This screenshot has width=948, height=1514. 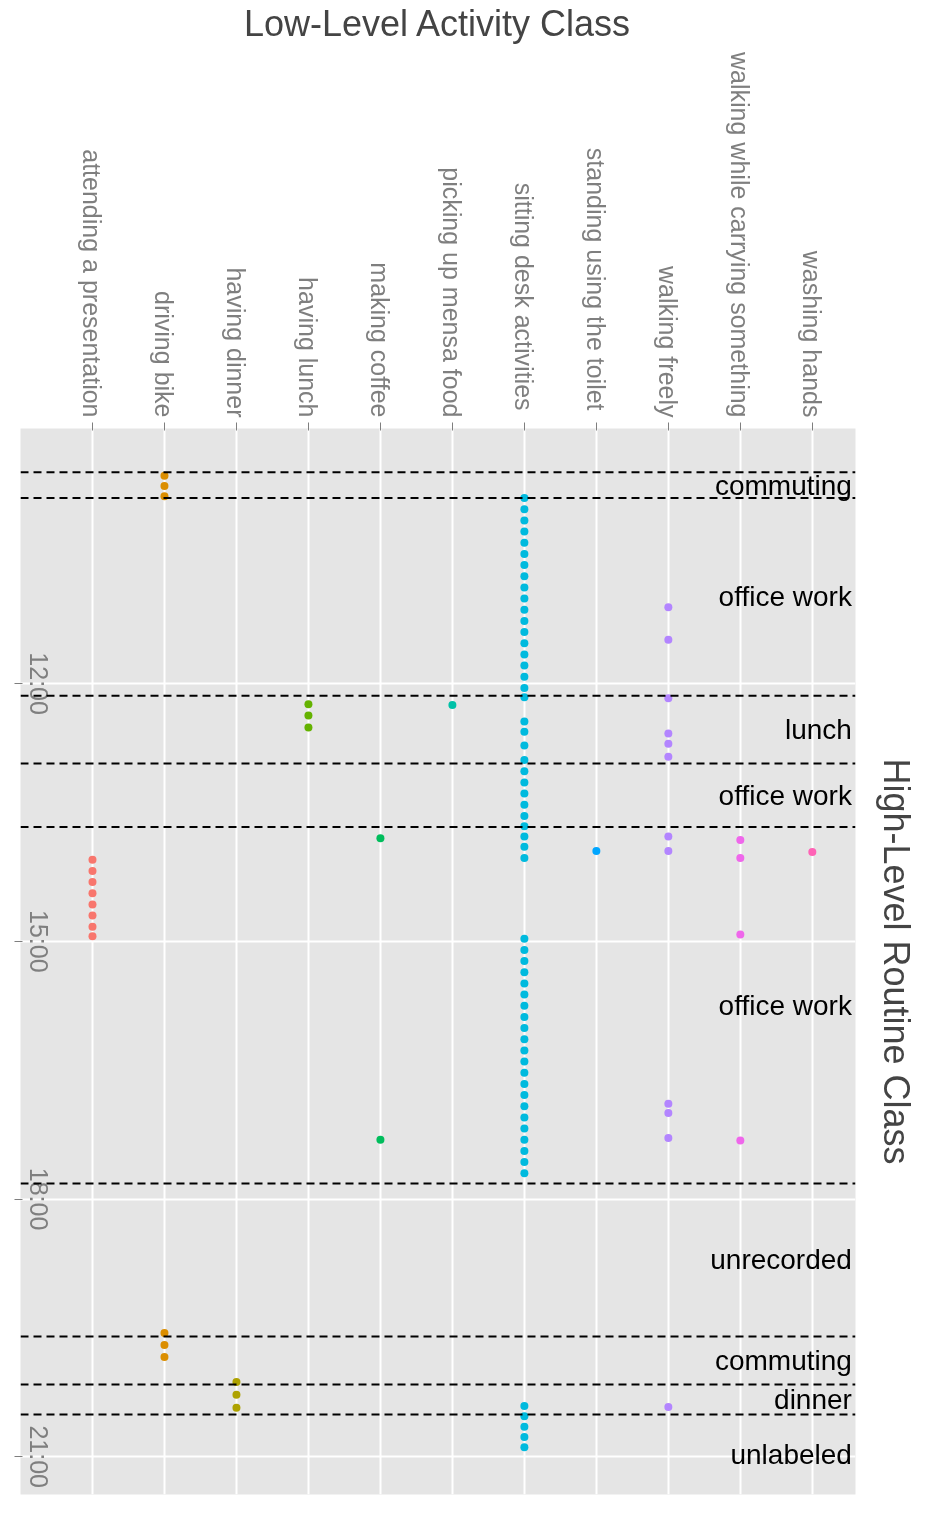 What do you see at coordinates (308, 347) in the screenshot?
I see `x-tick-label: having lunch` at bounding box center [308, 347].